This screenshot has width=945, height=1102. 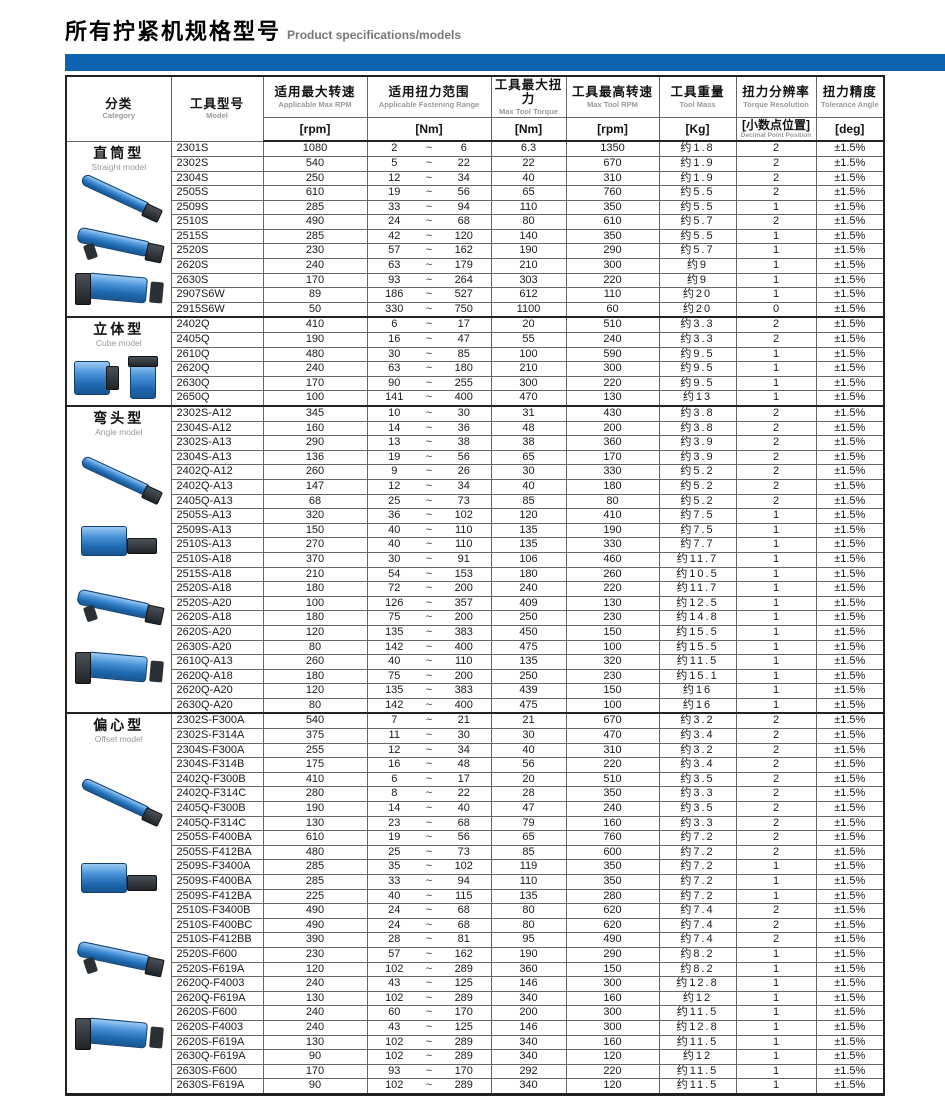 What do you see at coordinates (475, 1042) in the screenshot?
I see `table-row: 2620S-F619A 130 102 ~289 340 160 约11.5 1 ±1.5%` at bounding box center [475, 1042].